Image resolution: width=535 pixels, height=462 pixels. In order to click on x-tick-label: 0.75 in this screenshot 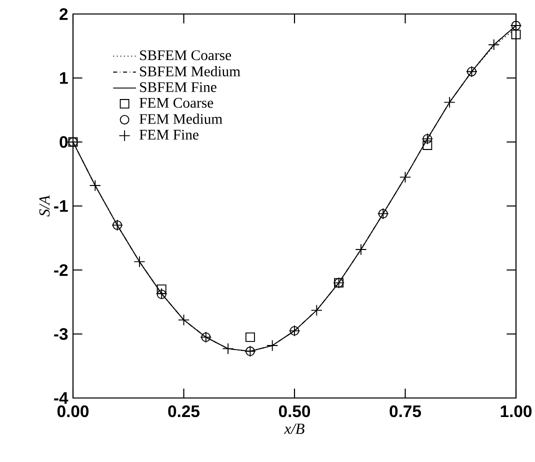, I will do `click(406, 411)`.